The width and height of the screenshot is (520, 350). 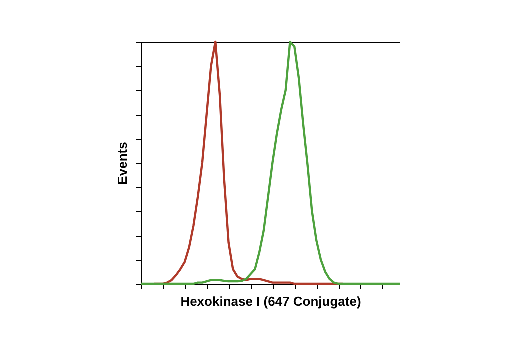 What do you see at coordinates (271, 301) in the screenshot?
I see `x-axis-title: Hexokinase I (647 Conjugate)` at bounding box center [271, 301].